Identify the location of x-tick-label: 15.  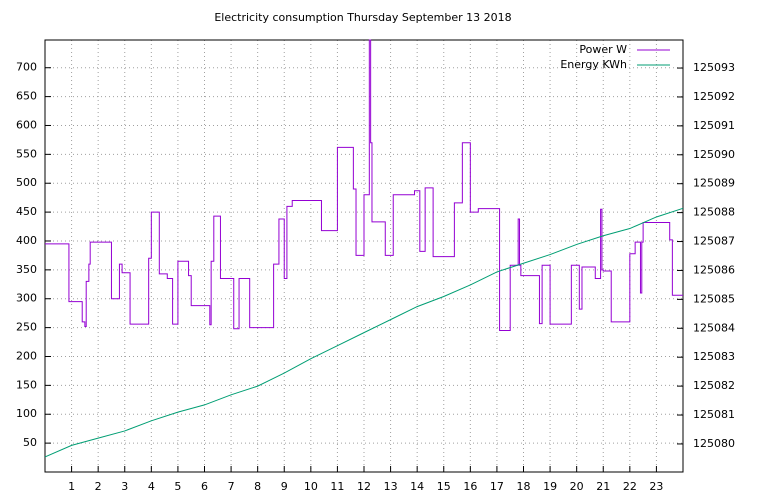
(444, 486).